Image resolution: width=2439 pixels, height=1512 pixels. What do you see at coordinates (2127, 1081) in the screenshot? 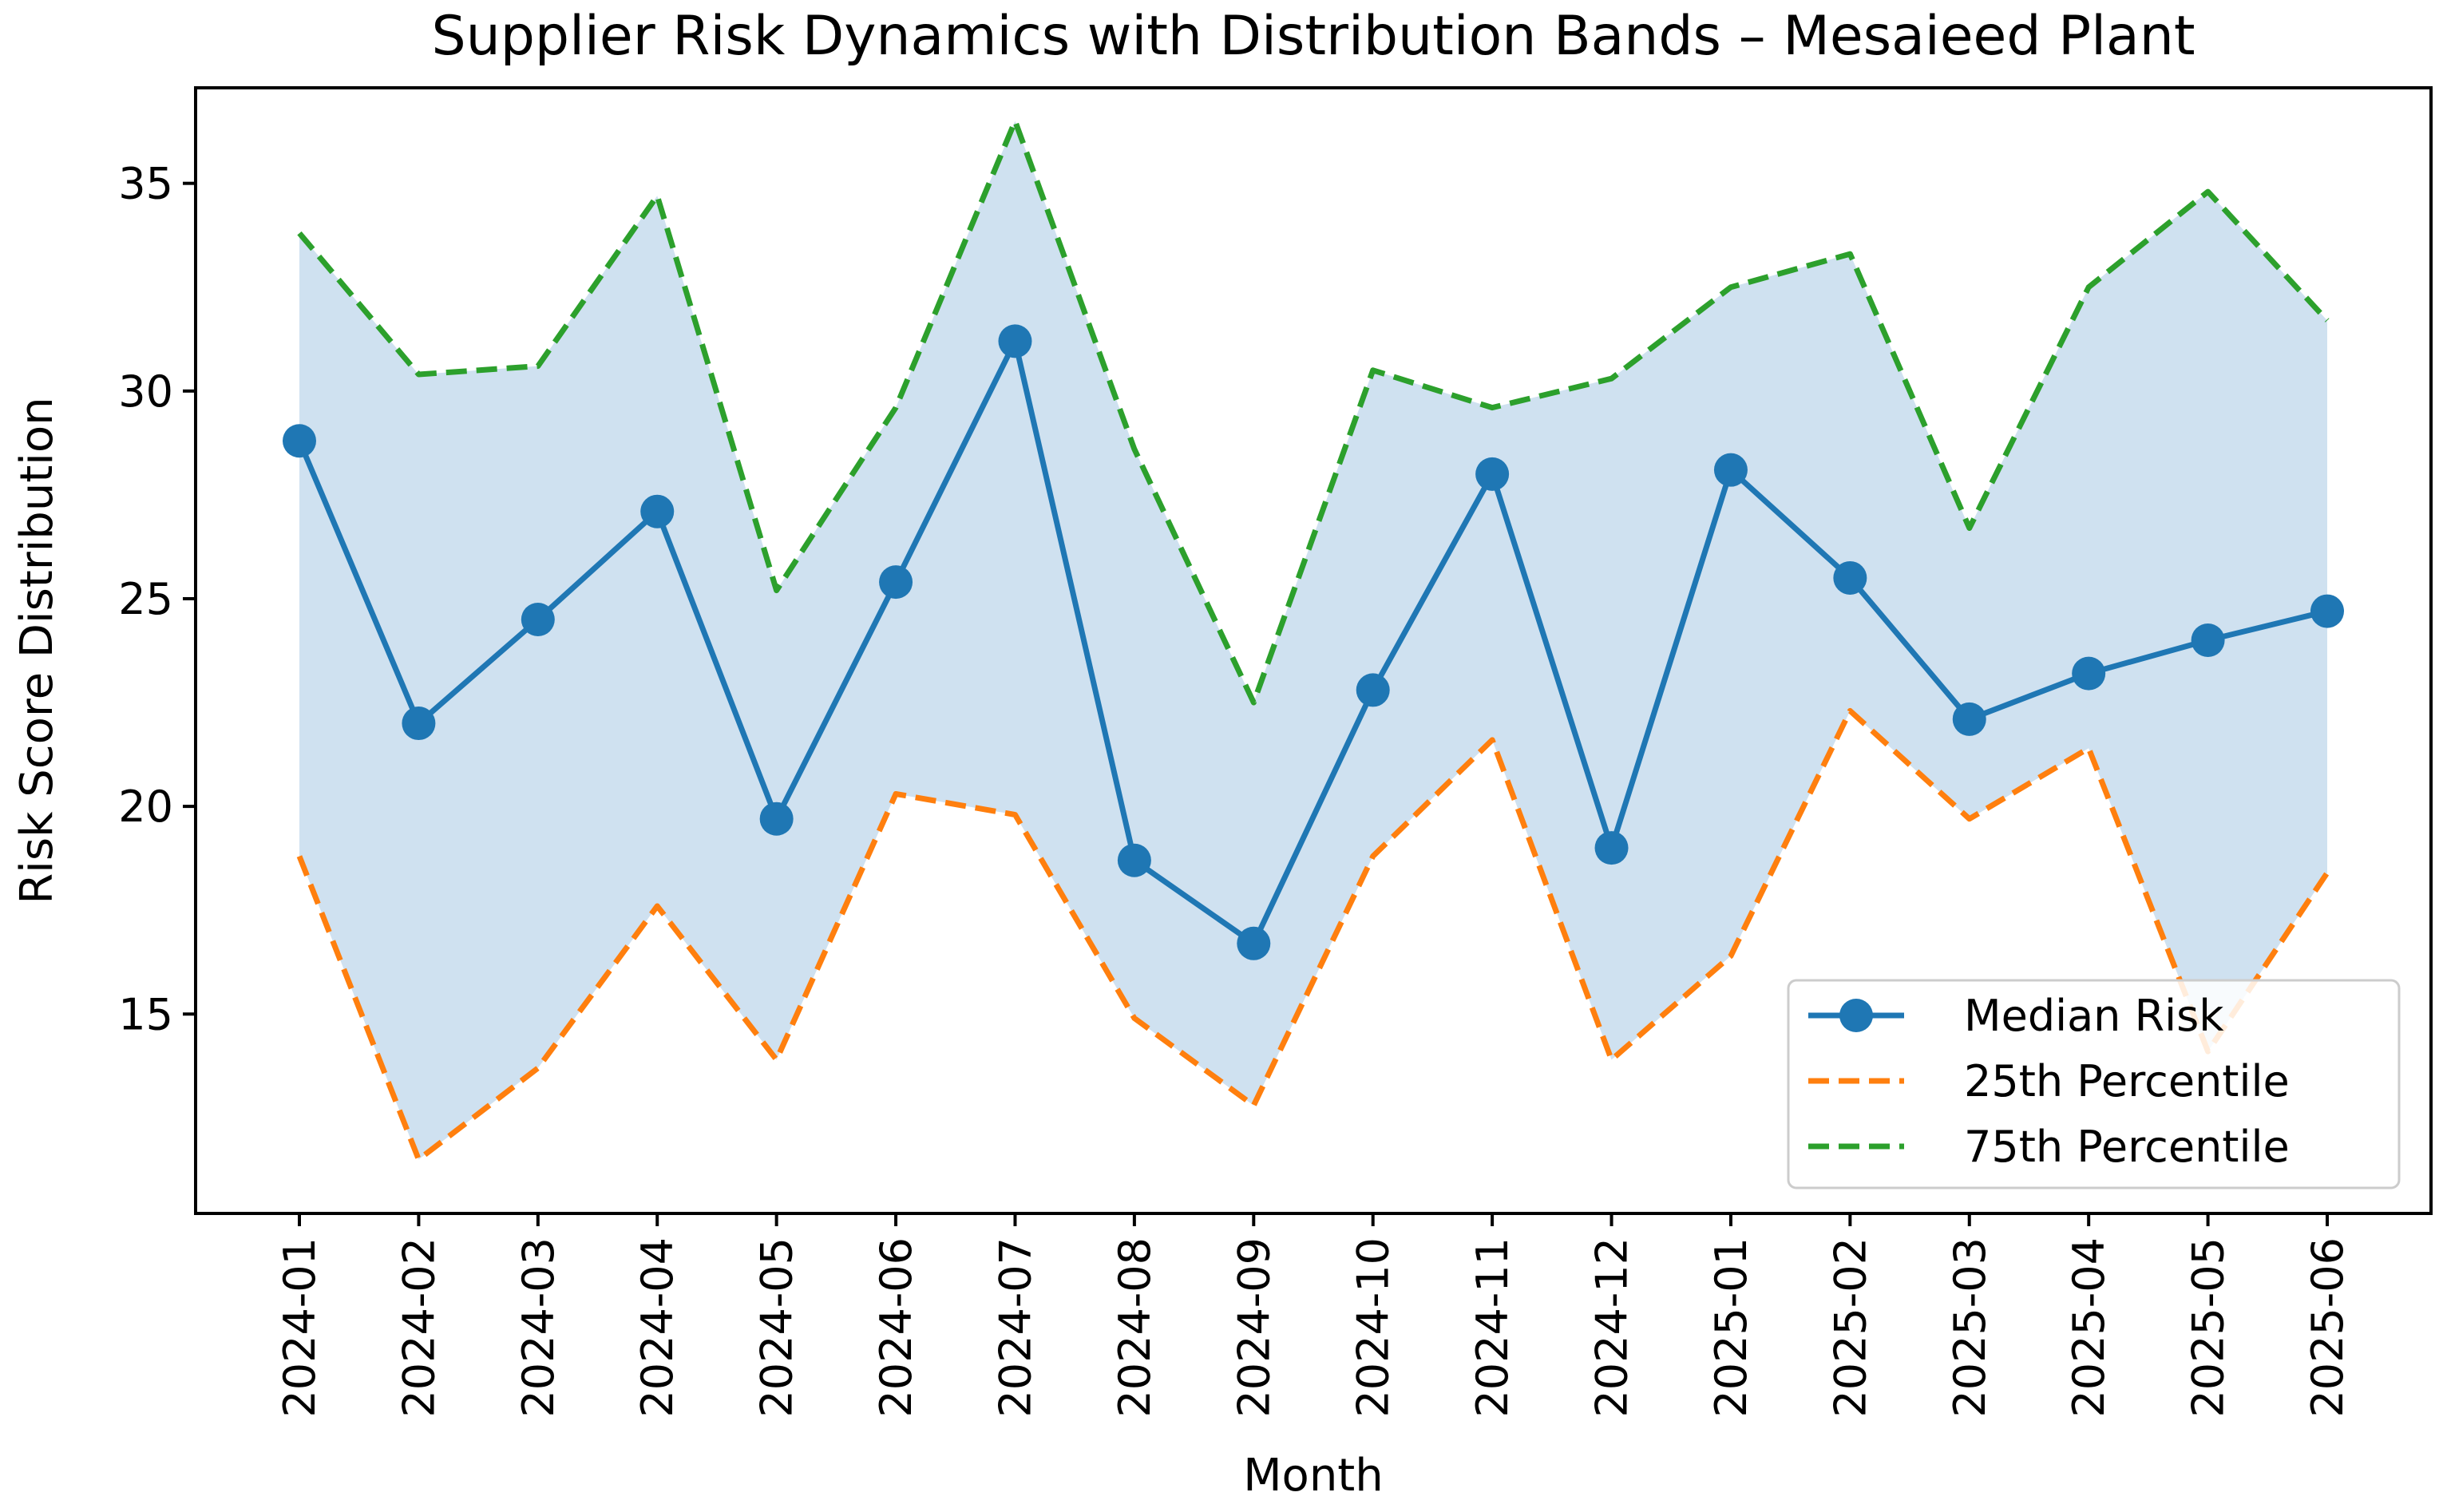
I see `legend-label-25th-percentile: 25th Percentile` at bounding box center [2127, 1081].